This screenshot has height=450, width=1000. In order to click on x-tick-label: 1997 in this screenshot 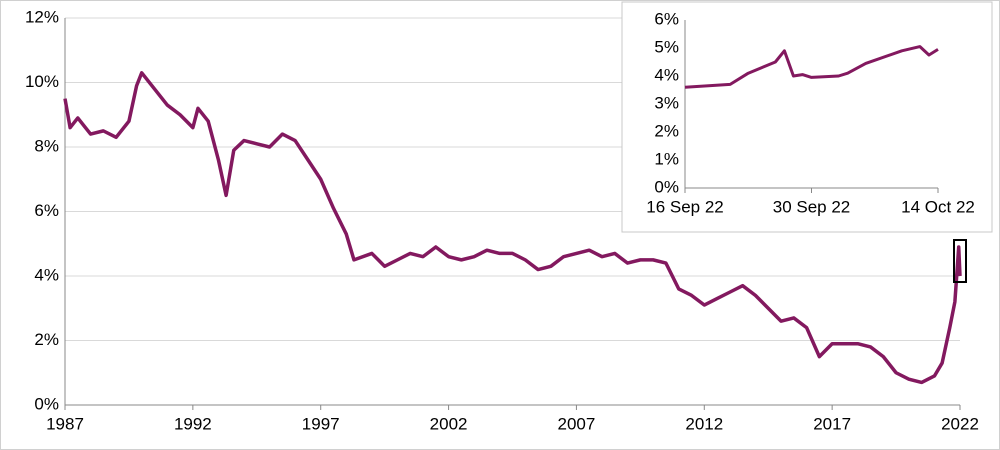, I will do `click(321, 423)`.